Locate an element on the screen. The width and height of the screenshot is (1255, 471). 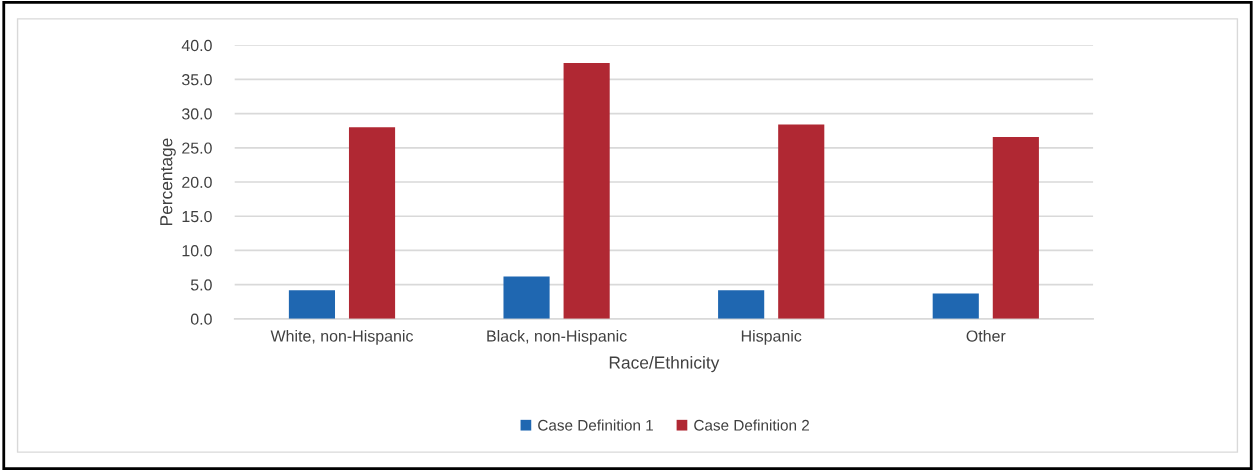
y-tick-label: 40.0 is located at coordinates (196, 45).